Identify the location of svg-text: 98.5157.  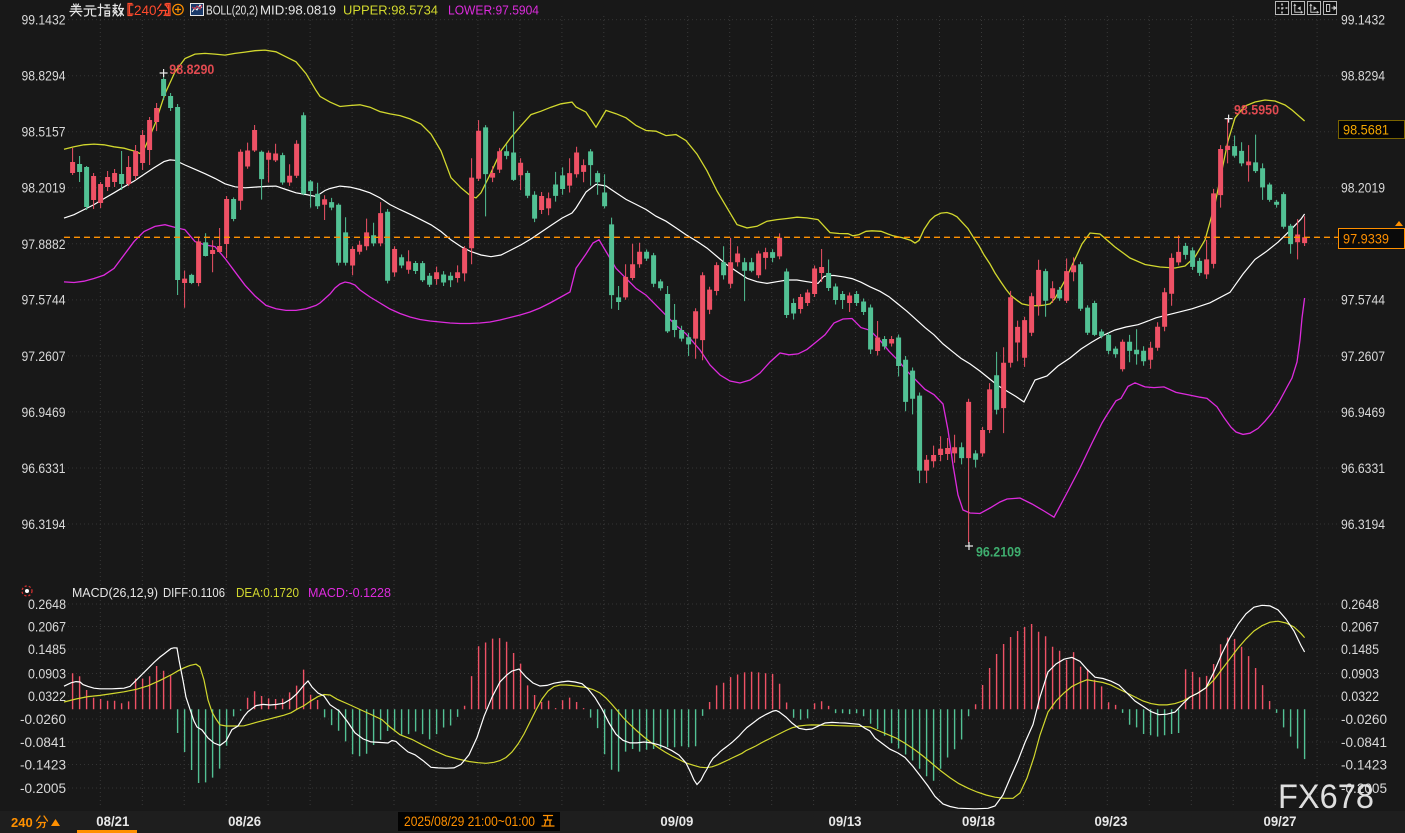
(44, 132).